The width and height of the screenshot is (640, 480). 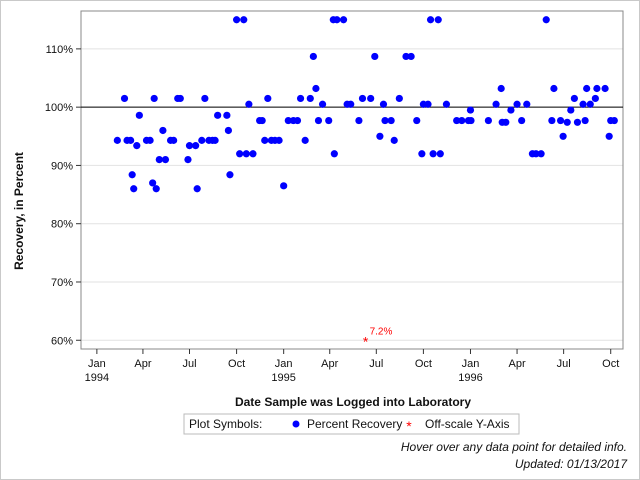 What do you see at coordinates (366, 341) in the screenshot?
I see `off-scale-point: *` at bounding box center [366, 341].